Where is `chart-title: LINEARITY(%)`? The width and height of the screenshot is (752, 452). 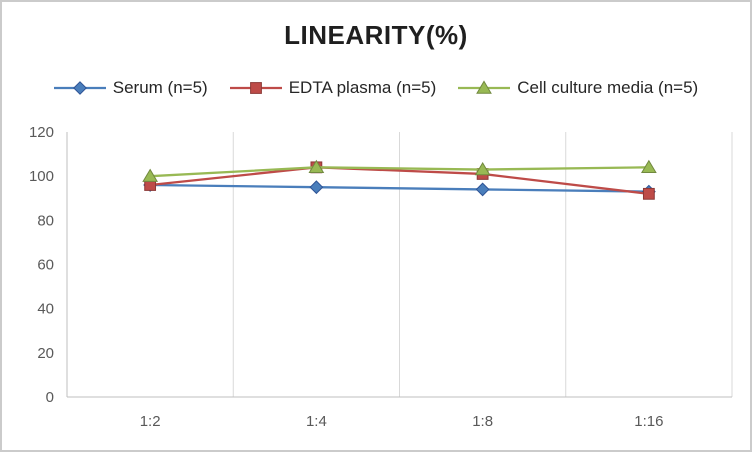 chart-title: LINEARITY(%) is located at coordinates (376, 35).